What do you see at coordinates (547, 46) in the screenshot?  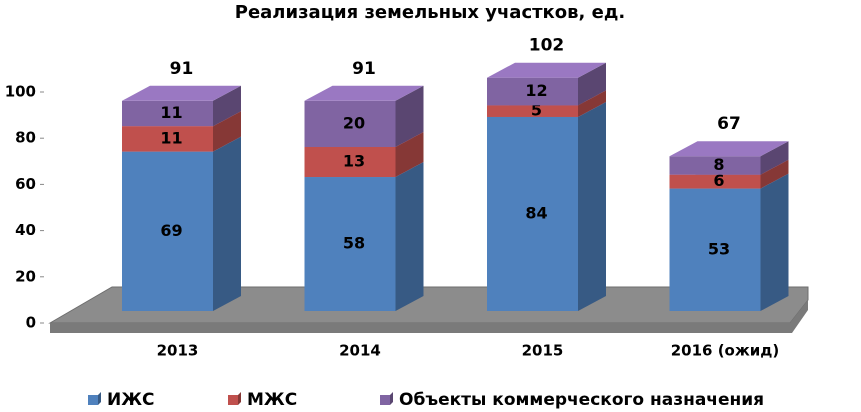 I see `total-label: 102` at bounding box center [547, 46].